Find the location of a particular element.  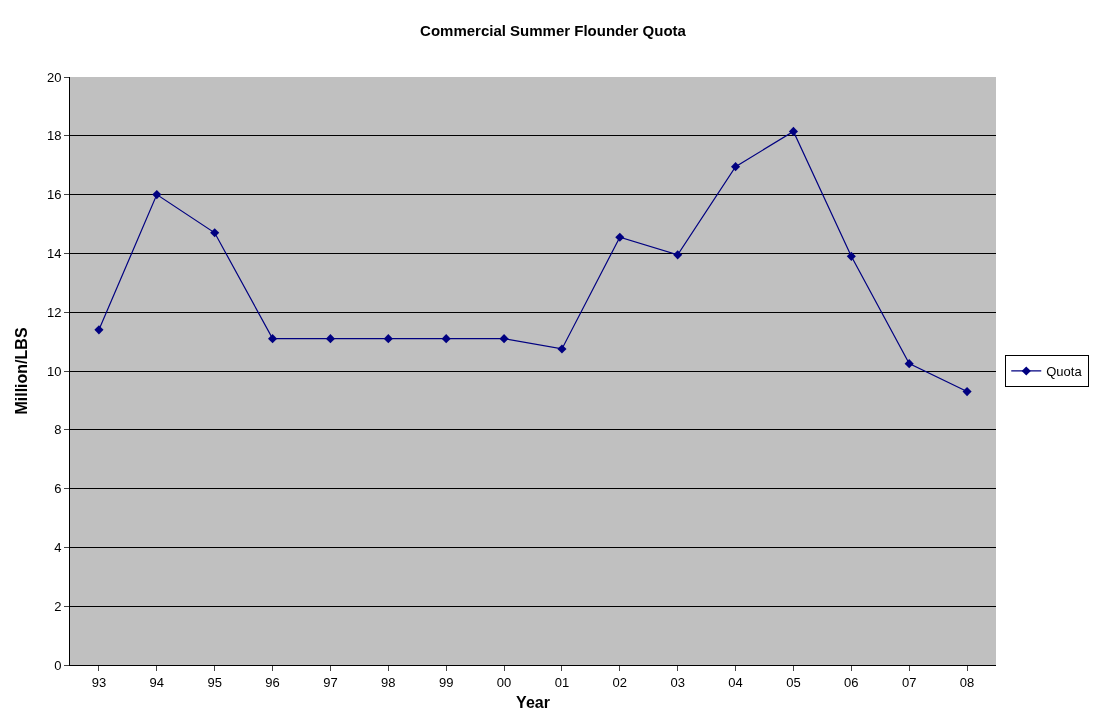

legend-label: Quota is located at coordinates (1064, 372).